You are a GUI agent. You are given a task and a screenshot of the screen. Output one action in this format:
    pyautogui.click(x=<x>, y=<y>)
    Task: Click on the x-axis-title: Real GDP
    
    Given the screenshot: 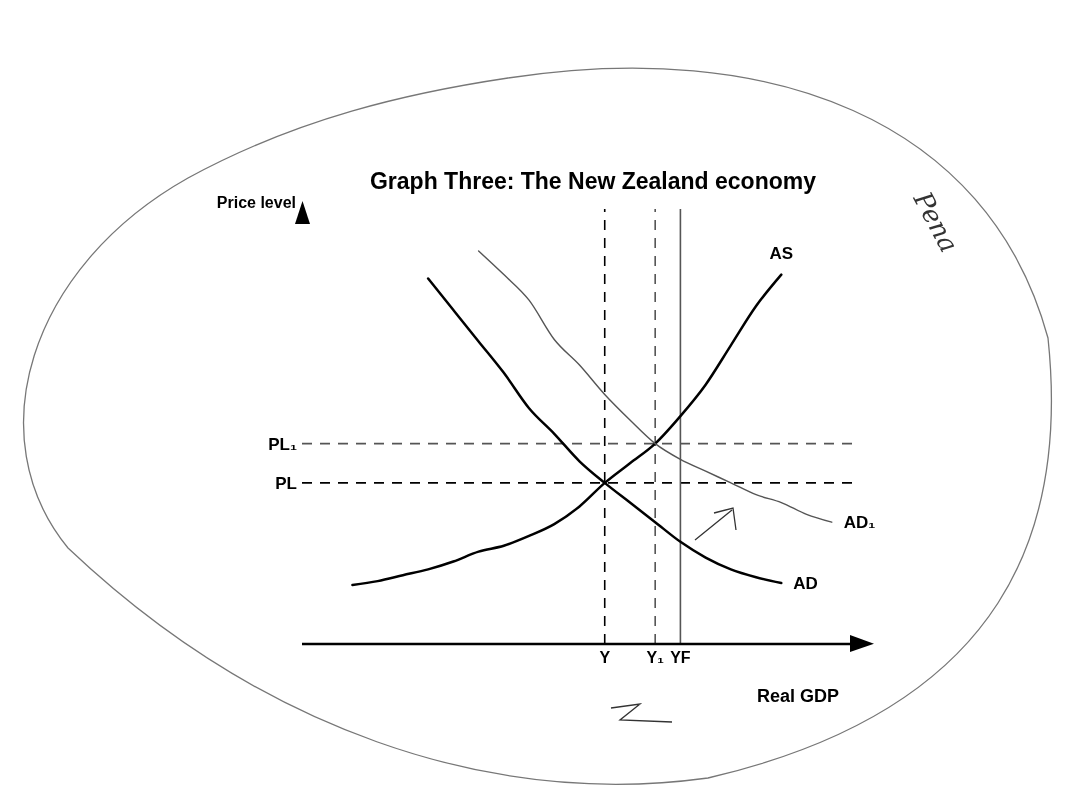 What is the action you would take?
    pyautogui.click(x=798, y=696)
    